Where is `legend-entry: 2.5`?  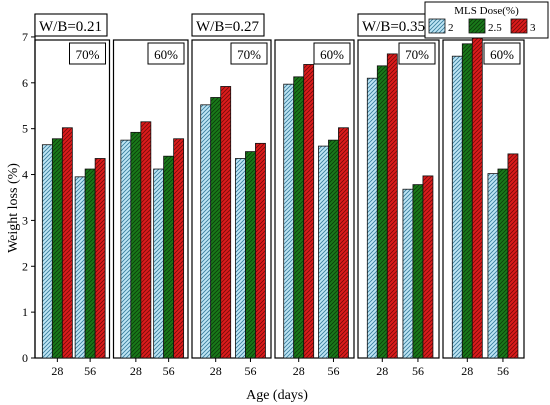 legend-entry: 2.5 is located at coordinates (485, 26).